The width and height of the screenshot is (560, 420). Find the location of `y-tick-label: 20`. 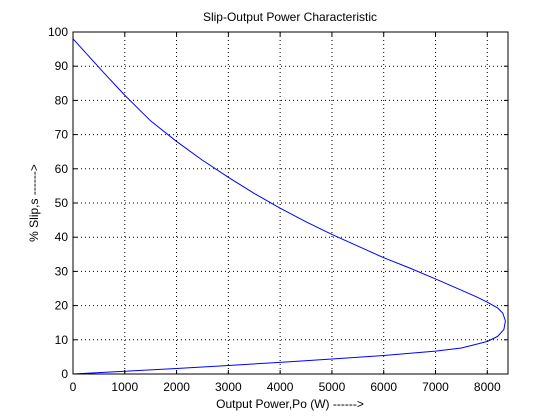

y-tick-label: 20 is located at coordinates (62, 306).